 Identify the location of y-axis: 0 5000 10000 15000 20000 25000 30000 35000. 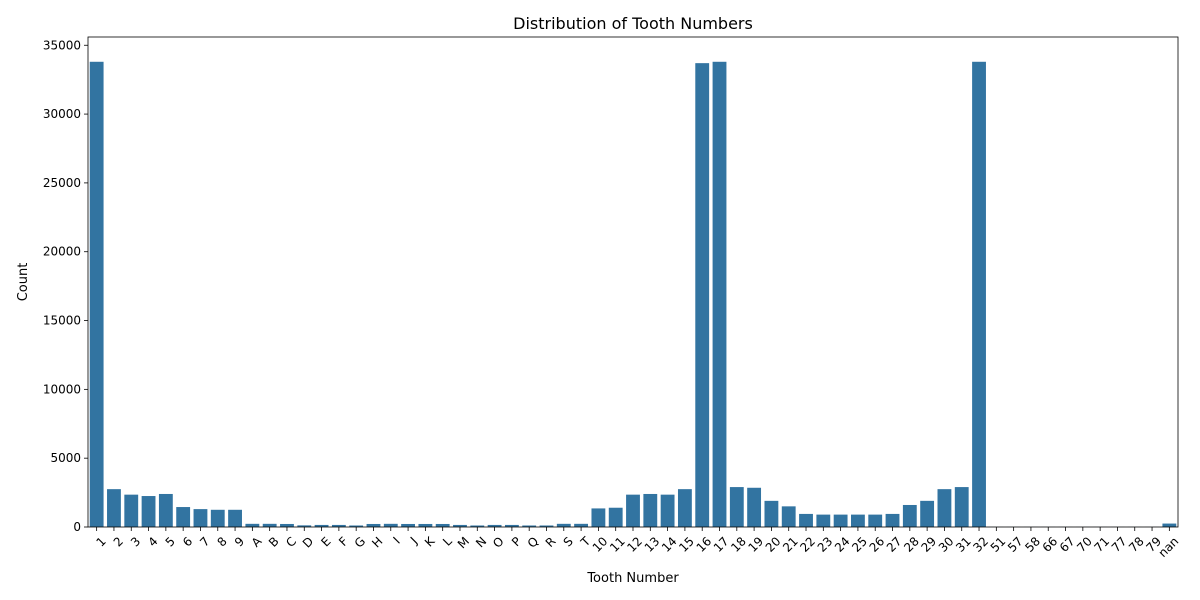
(65, 286).